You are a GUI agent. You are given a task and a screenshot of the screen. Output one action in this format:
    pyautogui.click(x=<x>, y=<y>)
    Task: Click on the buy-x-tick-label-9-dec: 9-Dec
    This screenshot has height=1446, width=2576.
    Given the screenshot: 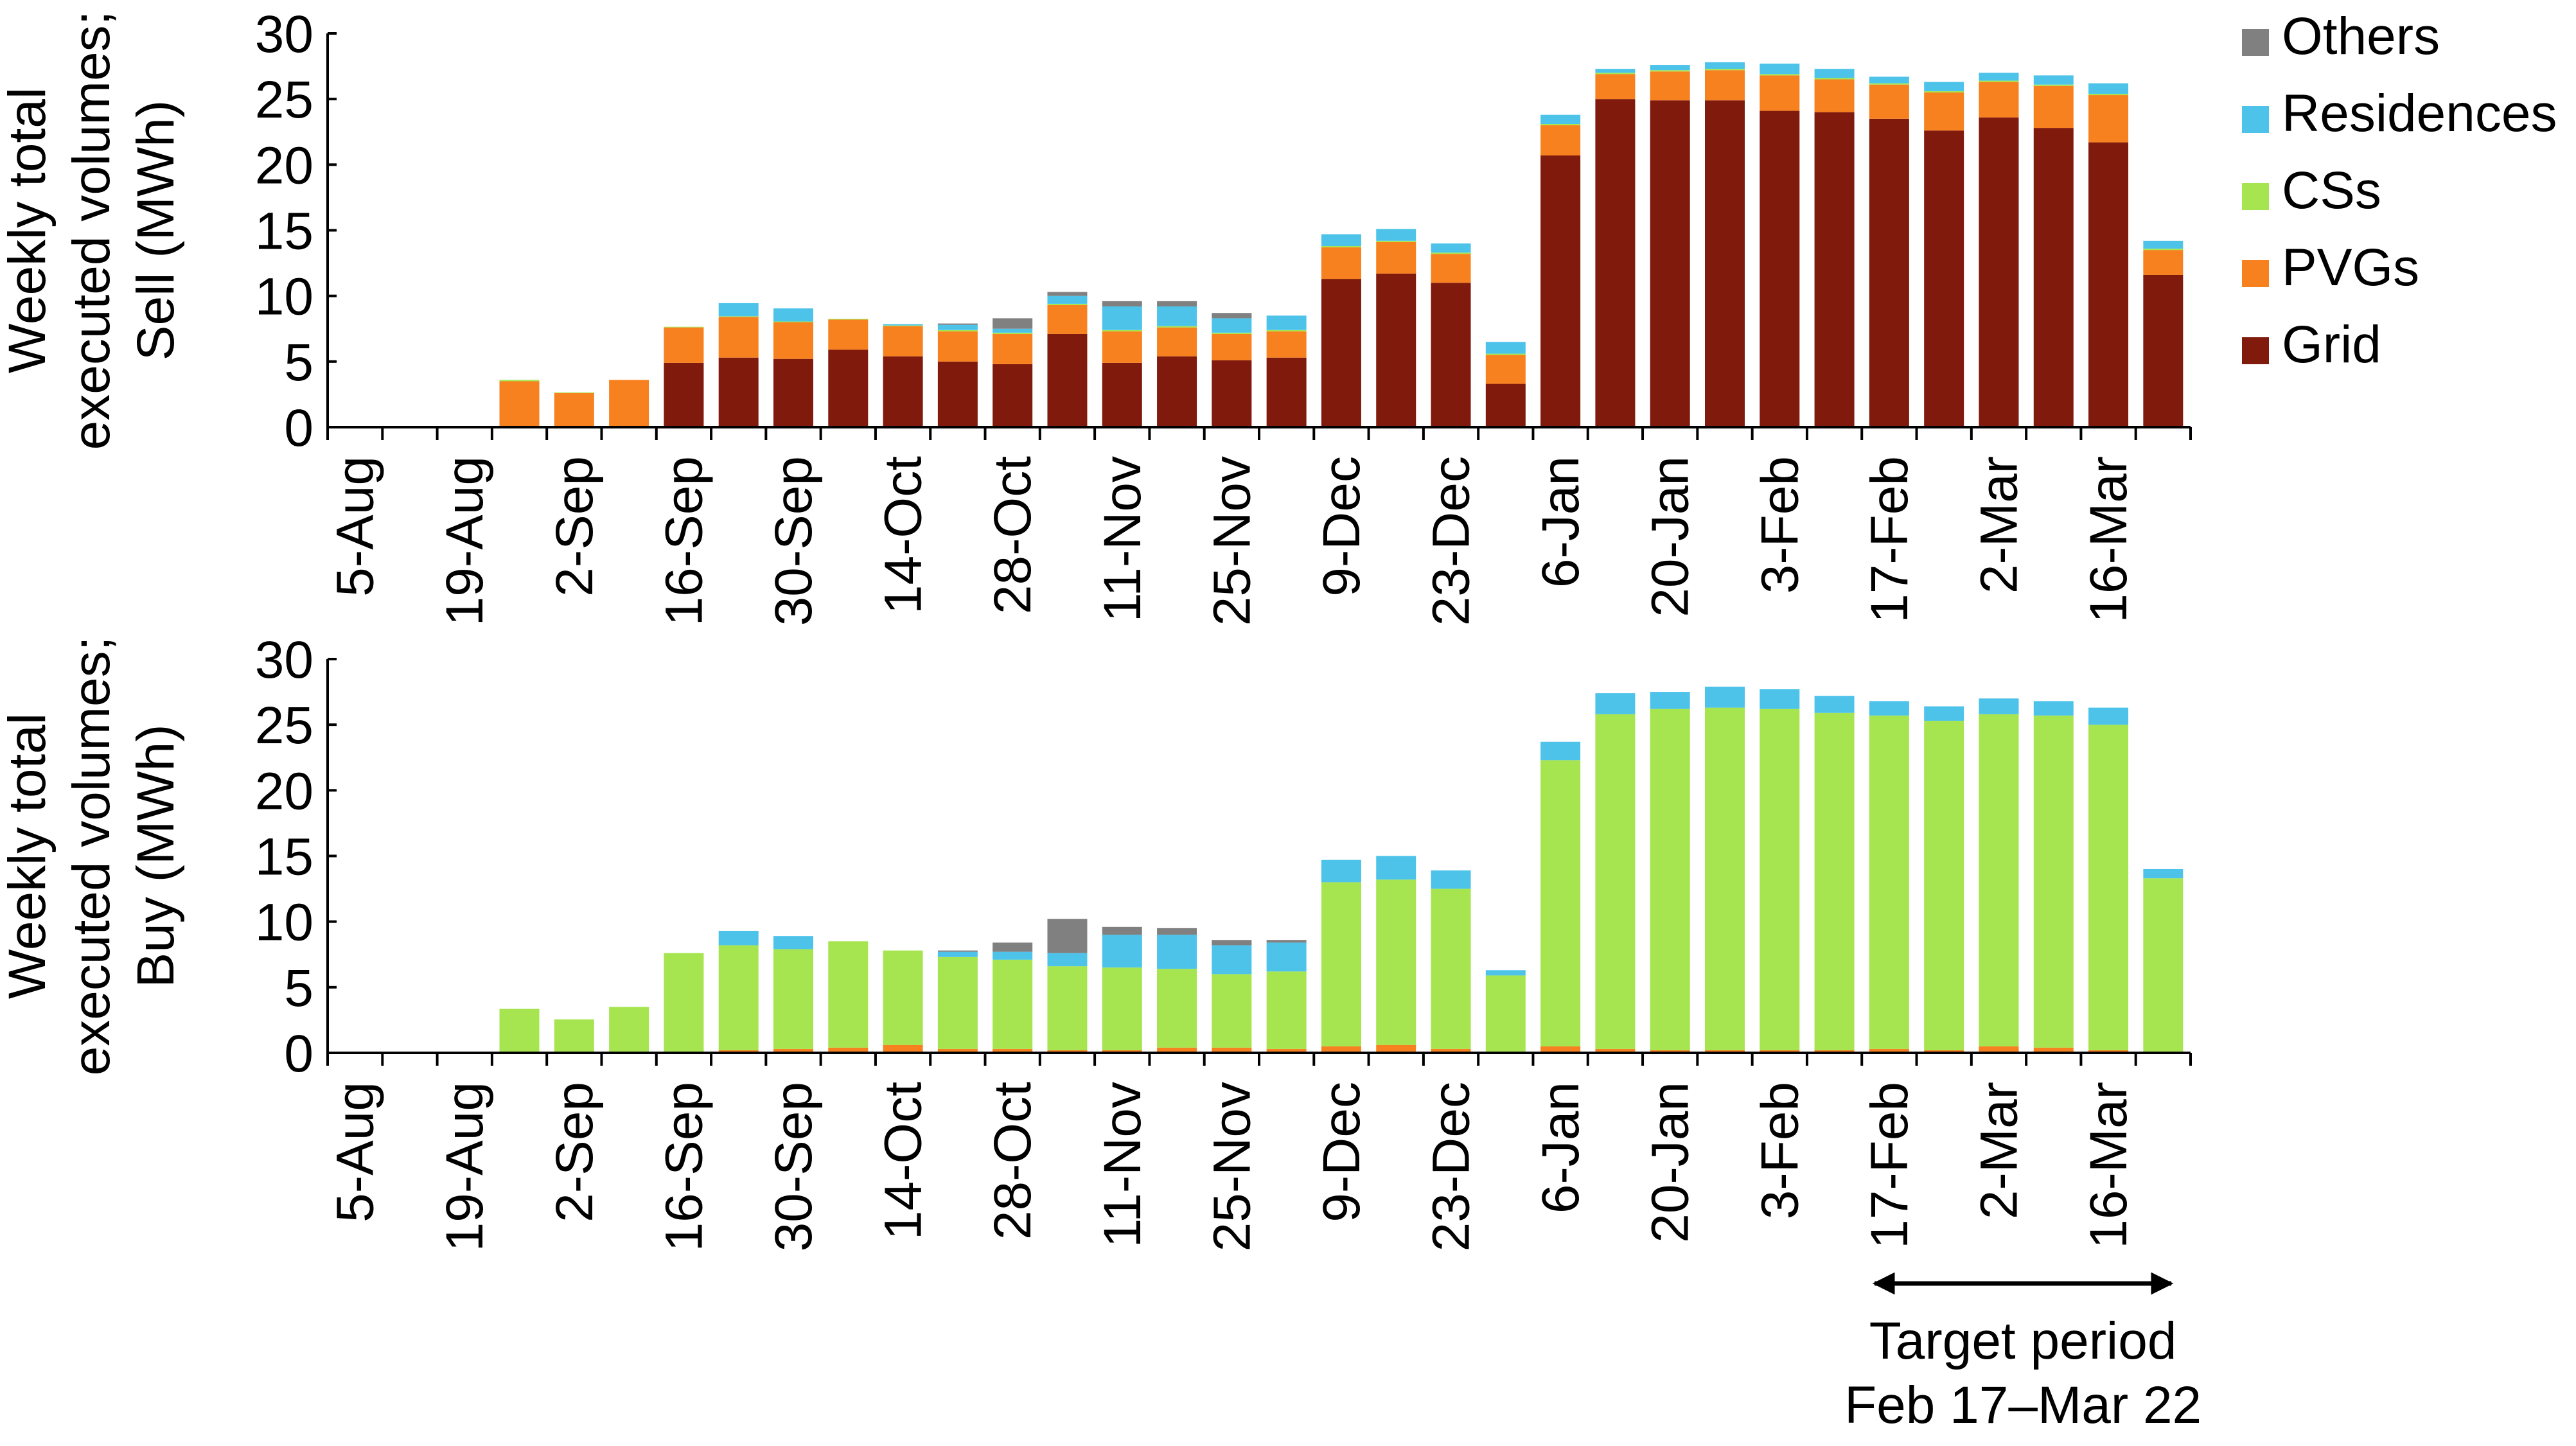 What is the action you would take?
    pyautogui.click(x=1341, y=1152)
    